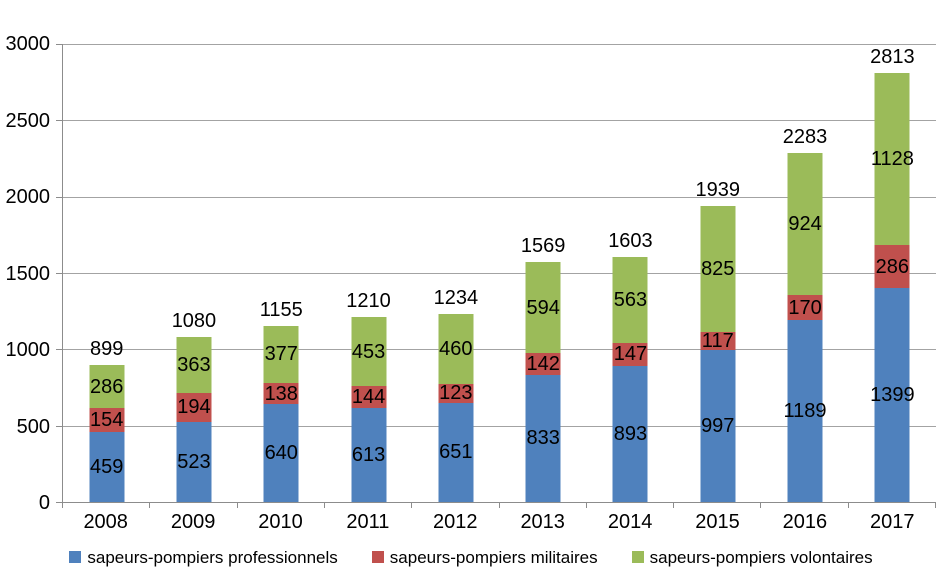 The height and width of the screenshot is (573, 942). I want to click on legend-label-series1: sapeurs-pompiers militaires, so click(493, 557).